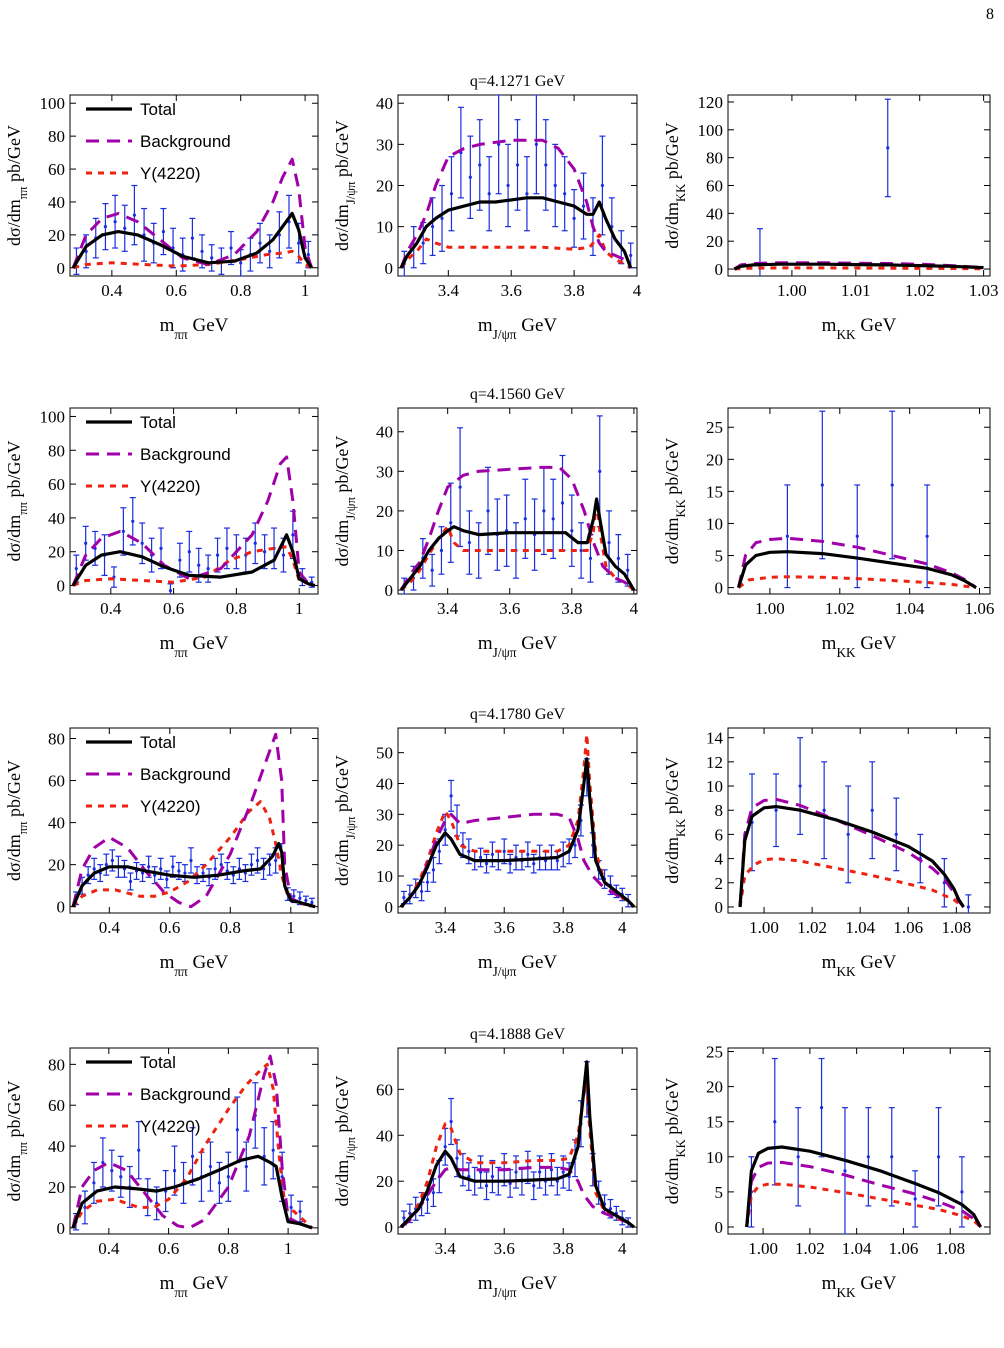 The image size is (1004, 1348). Describe the element at coordinates (990, 14) in the screenshot. I see `page-number: 8` at that location.